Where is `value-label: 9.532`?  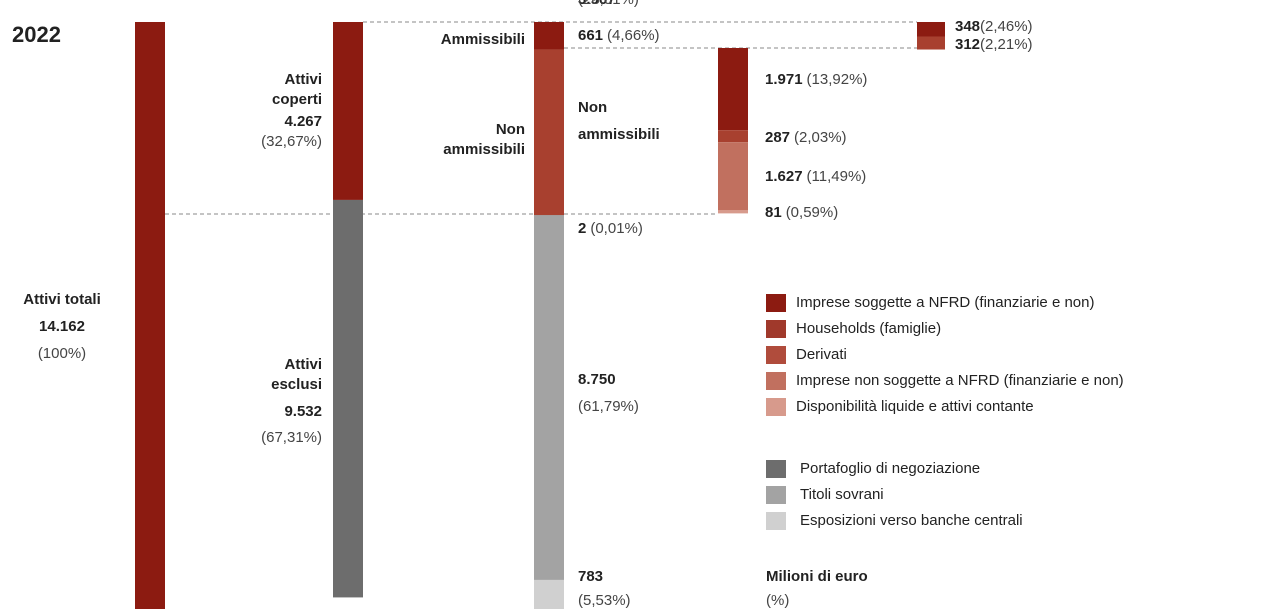 value-label: 9.532 is located at coordinates (303, 411).